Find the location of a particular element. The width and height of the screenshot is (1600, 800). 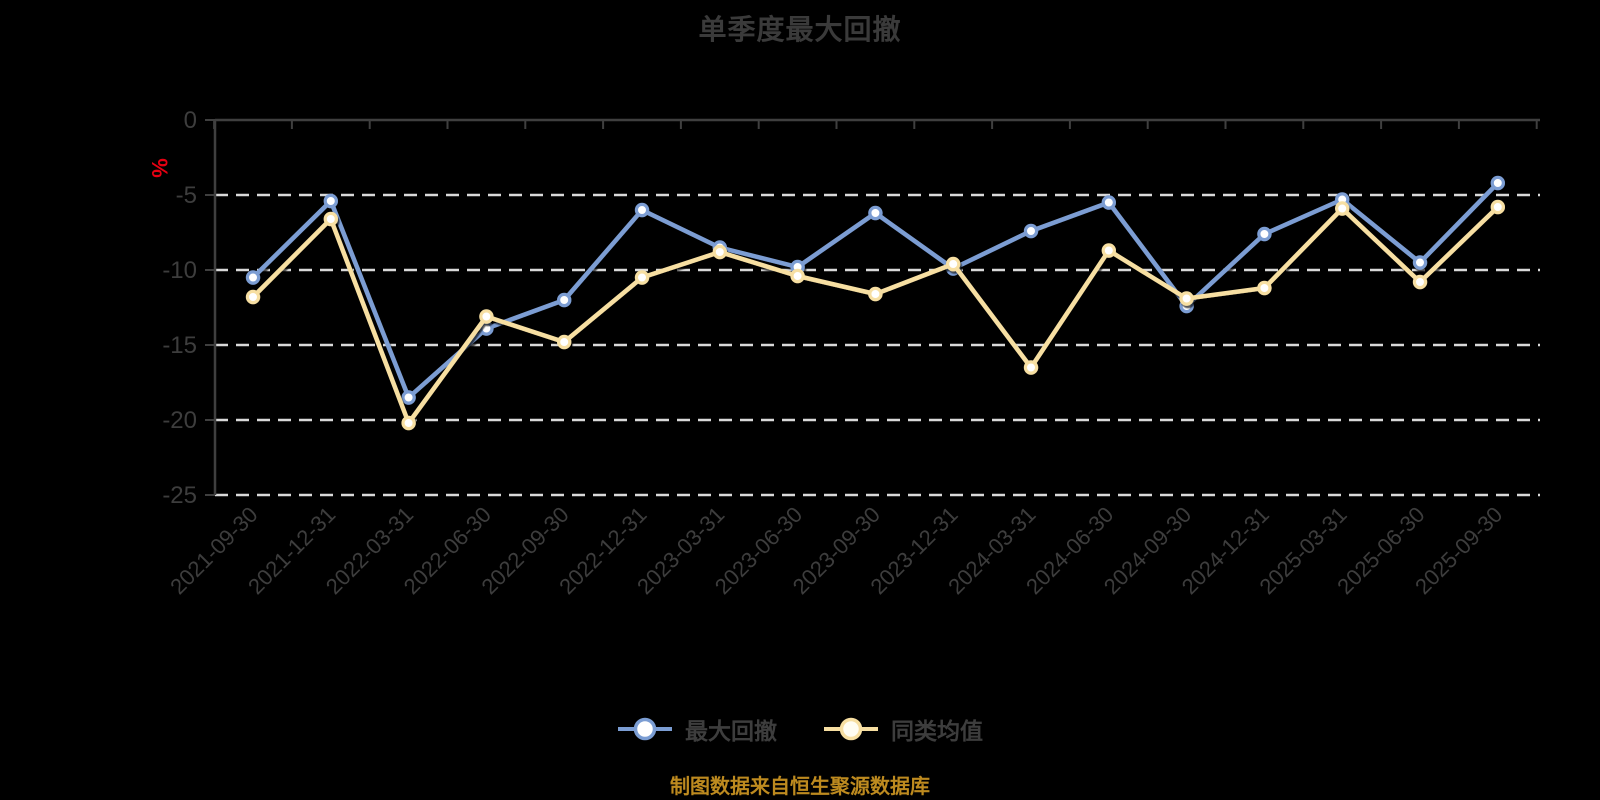

legend-item-max-drawdown: 最大回撤 is located at coordinates (697, 729).